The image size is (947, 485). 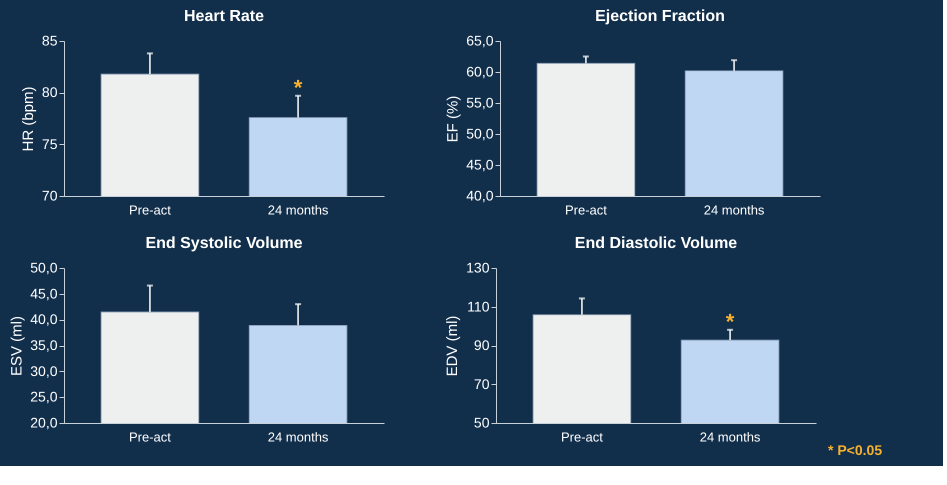 What do you see at coordinates (480, 40) in the screenshot?
I see `y-tick-label: 65,0` at bounding box center [480, 40].